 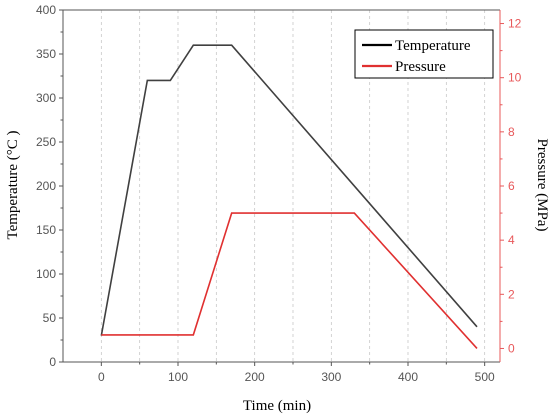 What do you see at coordinates (511, 240) in the screenshot?
I see `y-right-tick-label: 4` at bounding box center [511, 240].